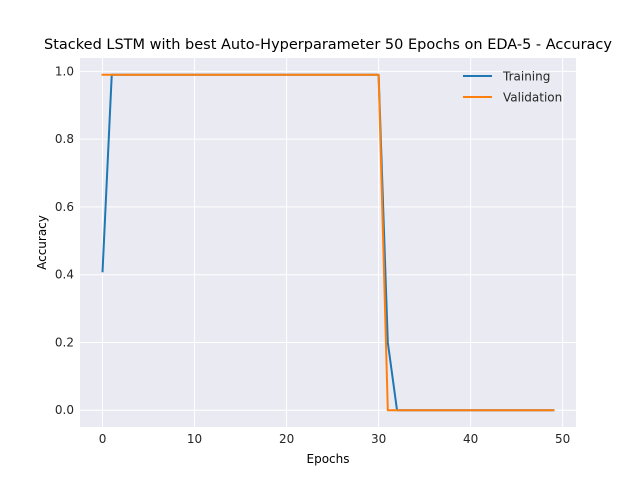 This screenshot has width=640, height=480. I want to click on y-tick-labels: 0.0 0.2 0.4 0.6 0.8 1.0, so click(64, 240).